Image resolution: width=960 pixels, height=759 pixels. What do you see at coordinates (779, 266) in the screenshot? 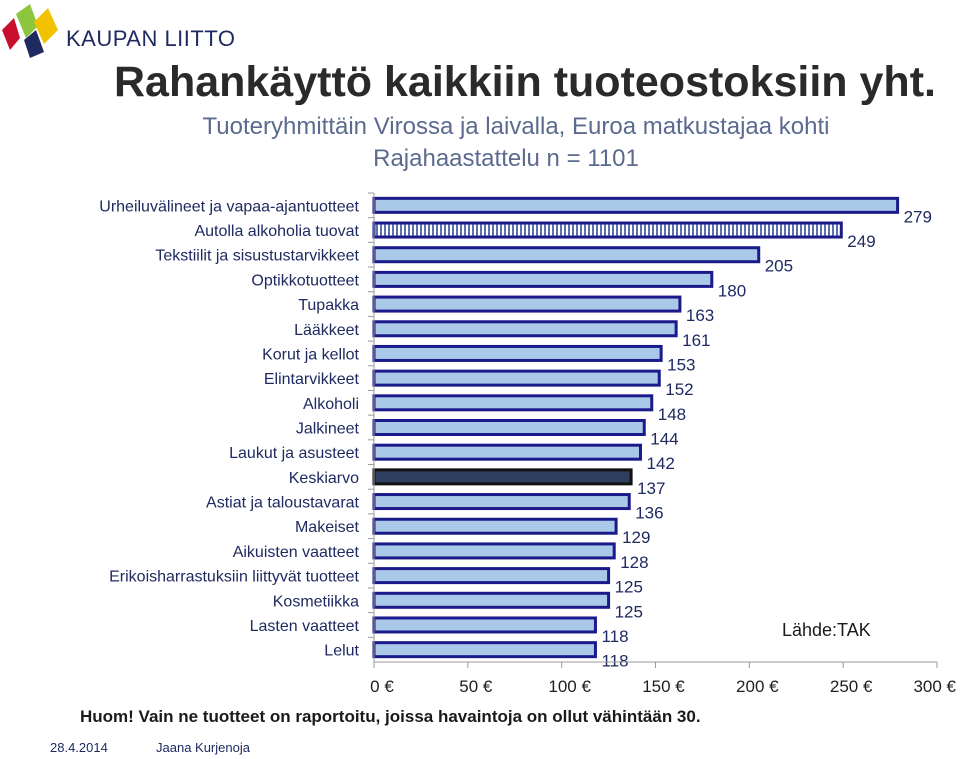
I see `value-label: 205` at bounding box center [779, 266].